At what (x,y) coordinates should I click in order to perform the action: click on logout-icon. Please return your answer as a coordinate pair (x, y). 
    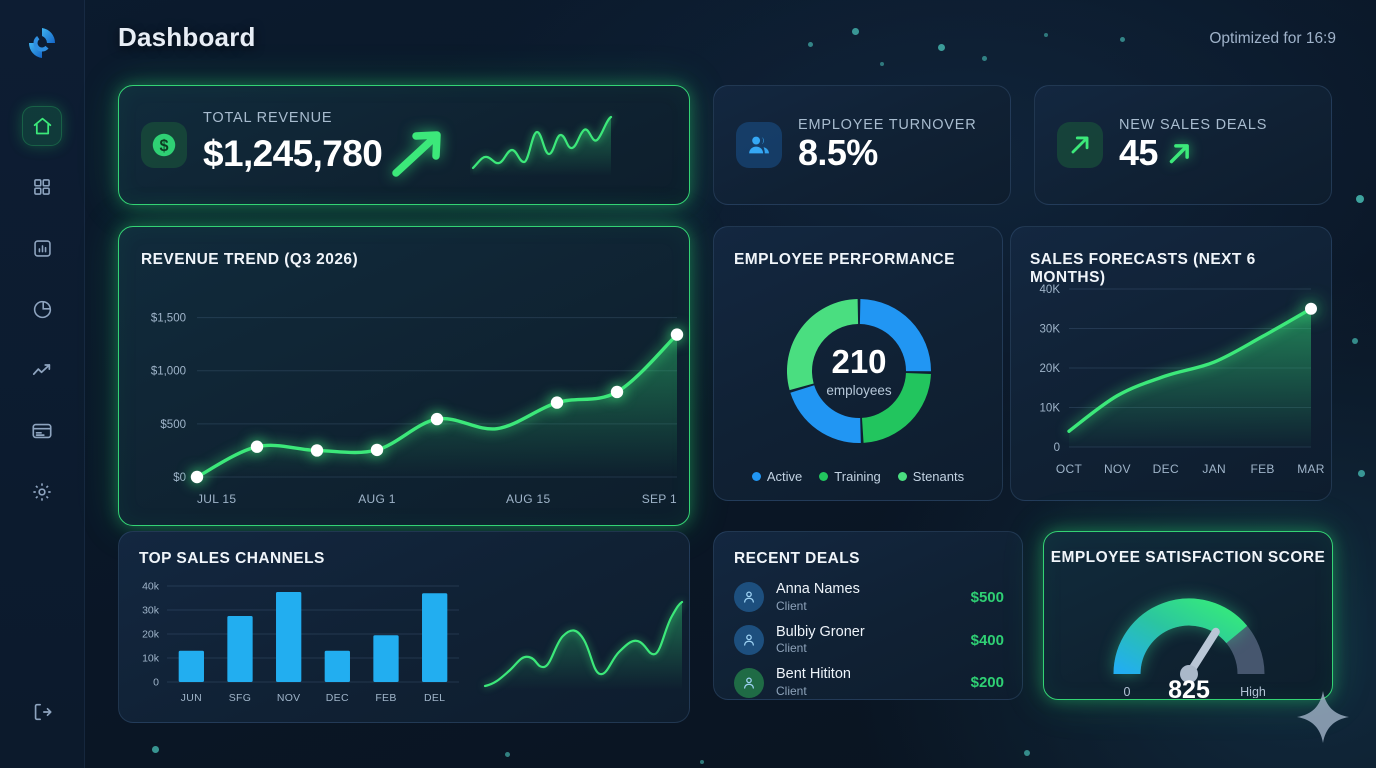
    Looking at the image, I should click on (43, 712).